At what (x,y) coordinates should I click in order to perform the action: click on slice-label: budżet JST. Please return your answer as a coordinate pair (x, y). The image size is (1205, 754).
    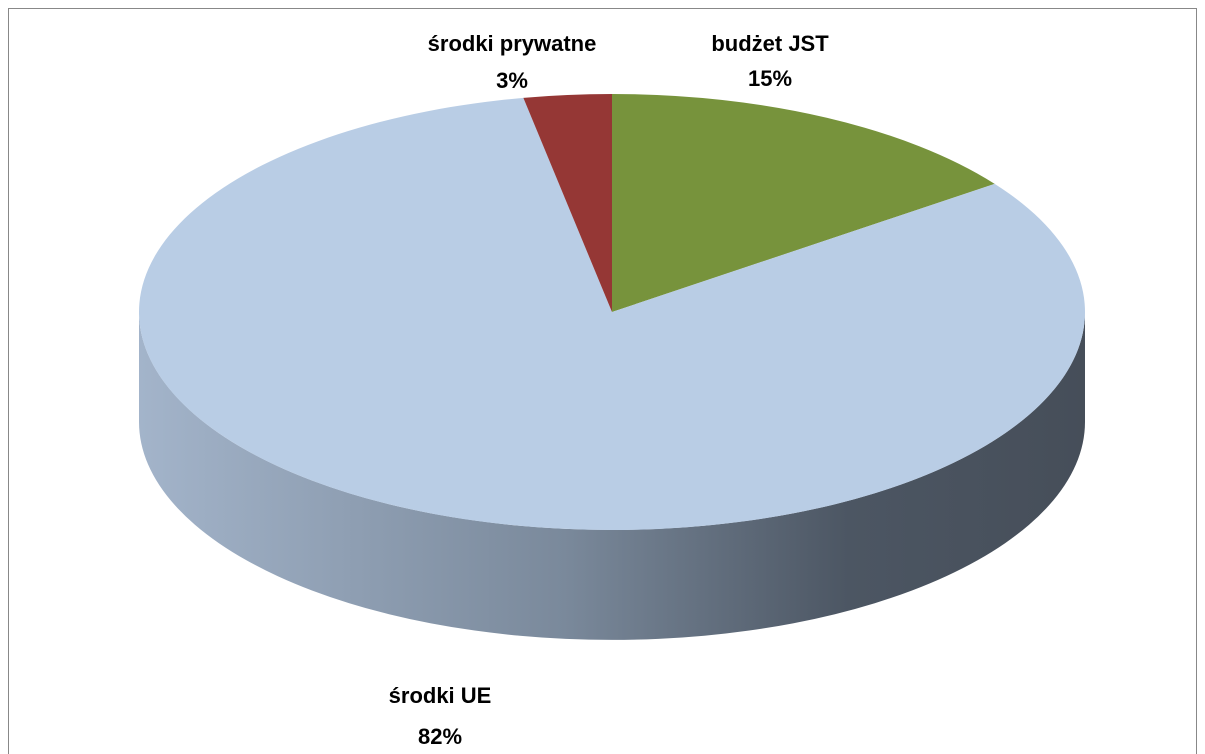
    Looking at the image, I should click on (770, 43).